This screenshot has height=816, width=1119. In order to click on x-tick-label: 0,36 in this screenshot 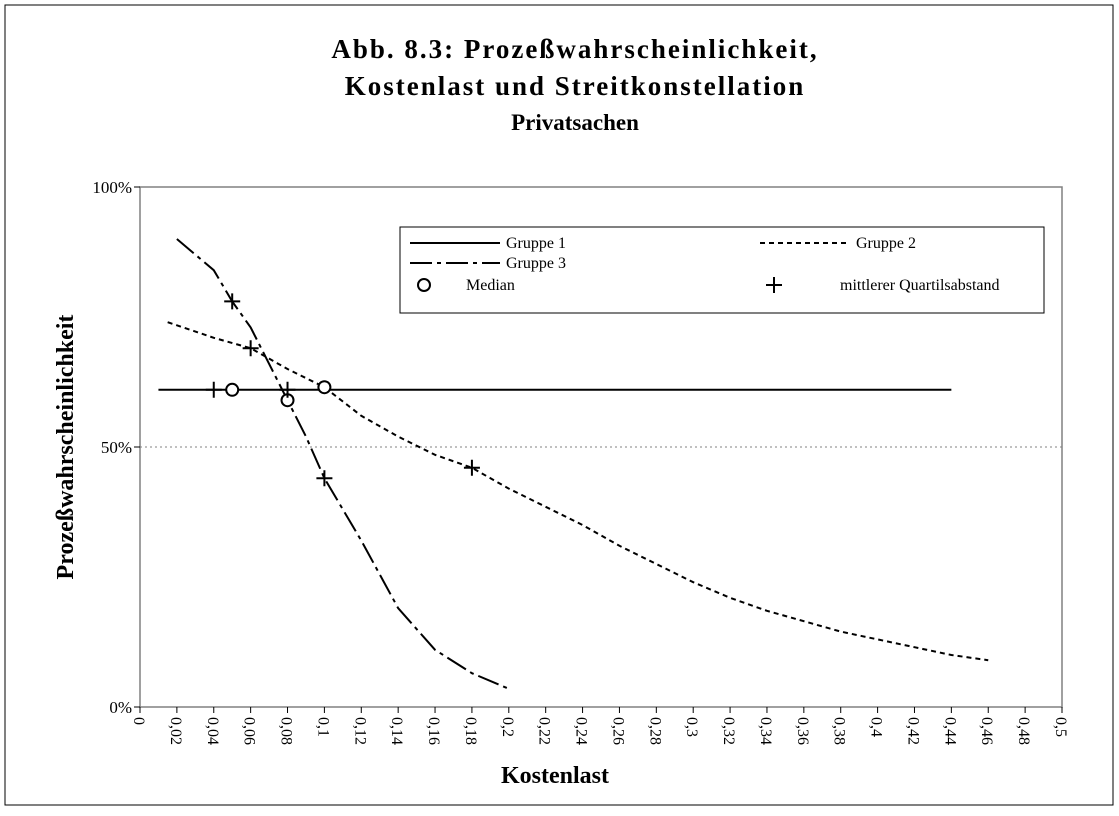, I will do `click(802, 731)`.